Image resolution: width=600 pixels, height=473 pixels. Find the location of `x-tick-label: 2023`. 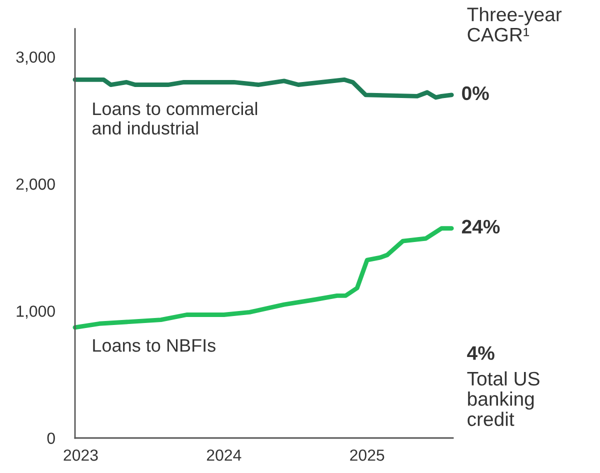

x-tick-label: 2023 is located at coordinates (81, 455).